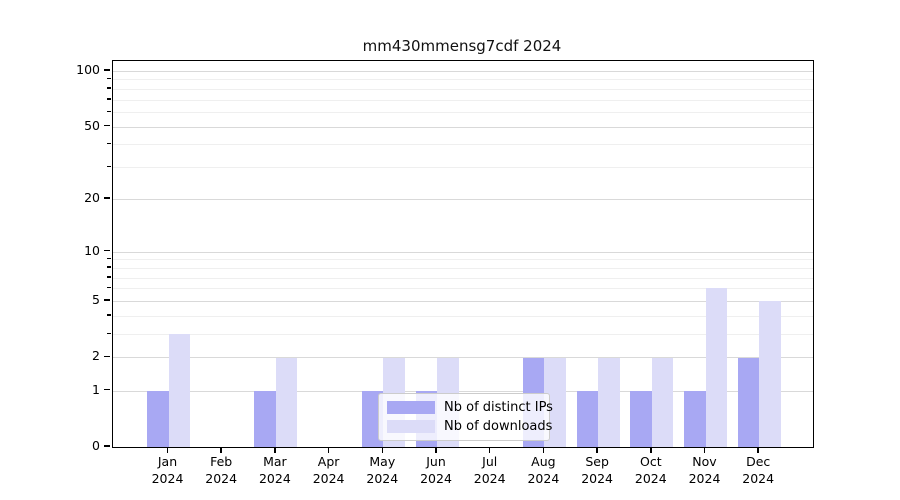  Describe the element at coordinates (92, 125) in the screenshot. I see `y-axis-tick-label: 50` at that location.